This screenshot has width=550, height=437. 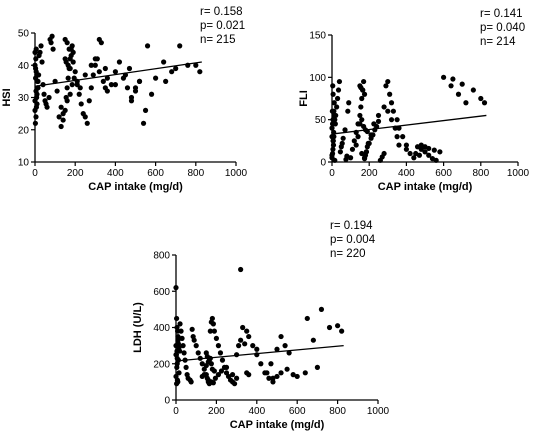 I want to click on hsi-x-tick-label: 1000, so click(x=236, y=173).